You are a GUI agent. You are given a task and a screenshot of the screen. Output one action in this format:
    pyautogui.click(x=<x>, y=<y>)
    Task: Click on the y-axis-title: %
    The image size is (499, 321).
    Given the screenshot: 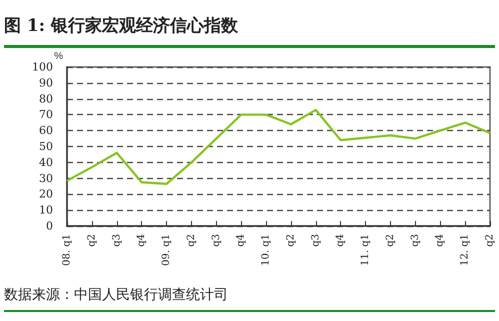 What is the action you would take?
    pyautogui.click(x=59, y=56)
    